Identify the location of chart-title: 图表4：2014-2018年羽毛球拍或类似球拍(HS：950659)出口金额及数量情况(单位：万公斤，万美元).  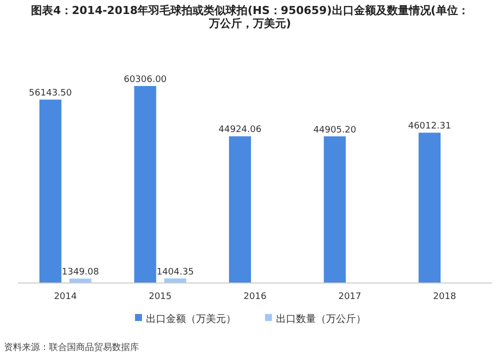
(250, 17).